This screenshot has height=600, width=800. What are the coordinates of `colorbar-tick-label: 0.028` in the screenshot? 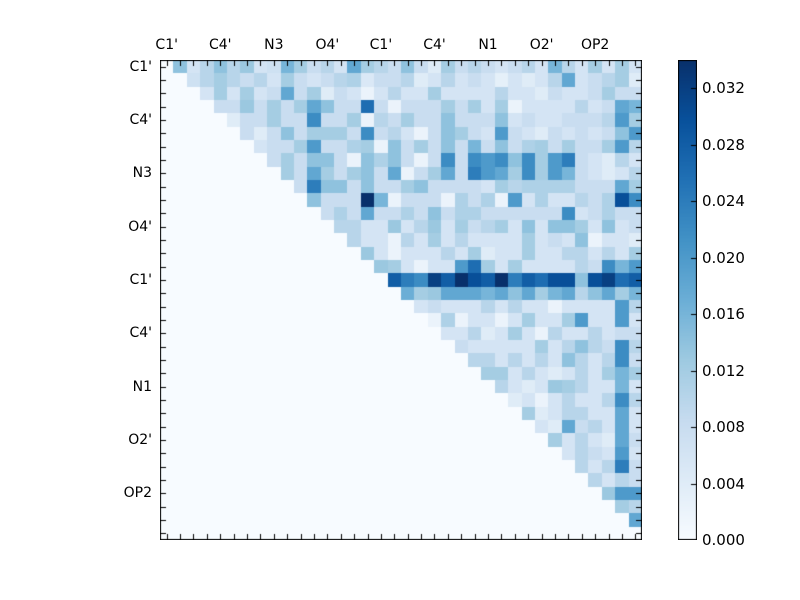 It's located at (723, 144).